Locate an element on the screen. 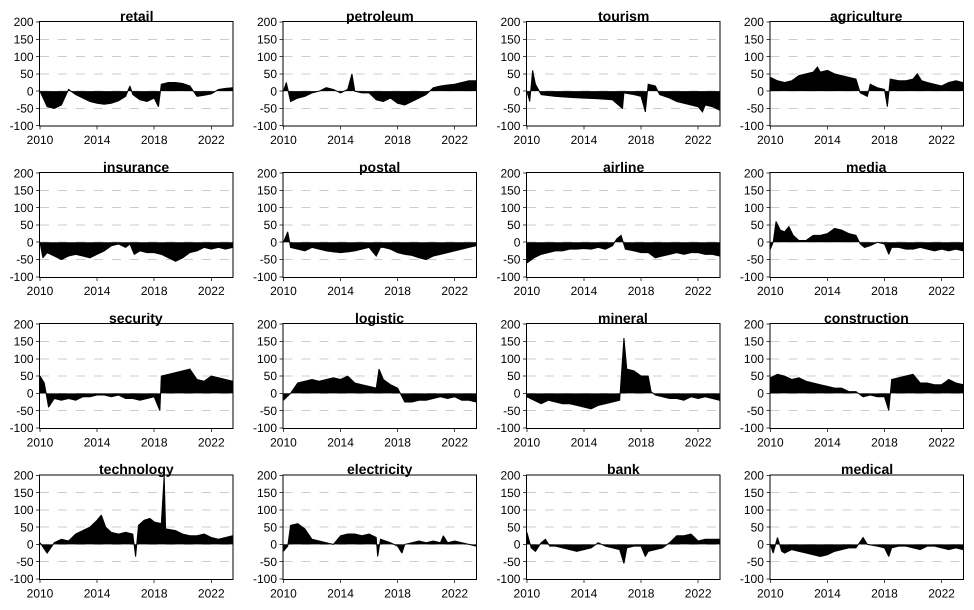  chart-title: media is located at coordinates (866, 167).